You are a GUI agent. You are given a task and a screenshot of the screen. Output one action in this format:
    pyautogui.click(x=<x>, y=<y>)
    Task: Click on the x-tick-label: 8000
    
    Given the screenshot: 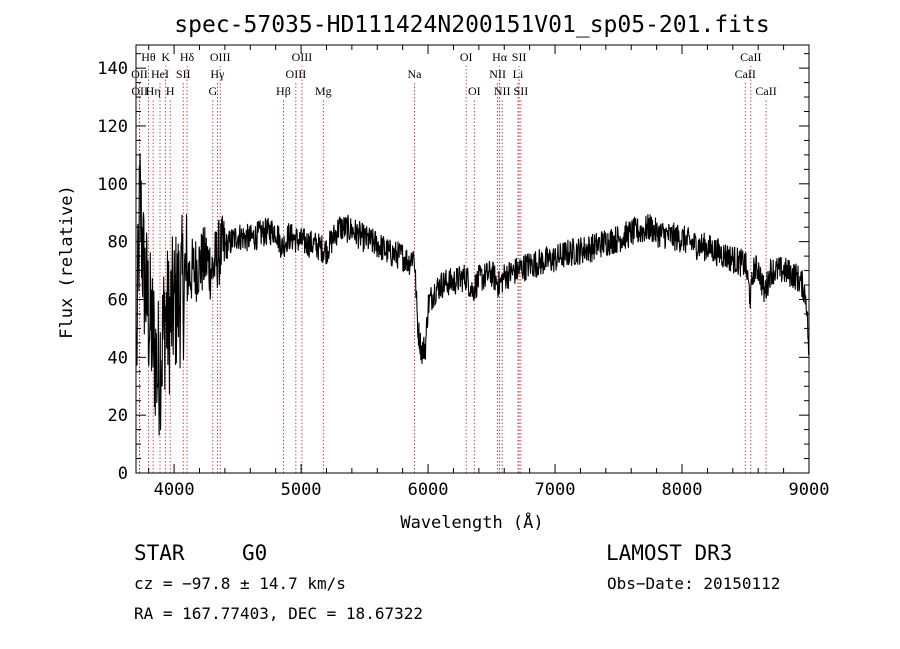 What is the action you would take?
    pyautogui.click(x=682, y=490)
    